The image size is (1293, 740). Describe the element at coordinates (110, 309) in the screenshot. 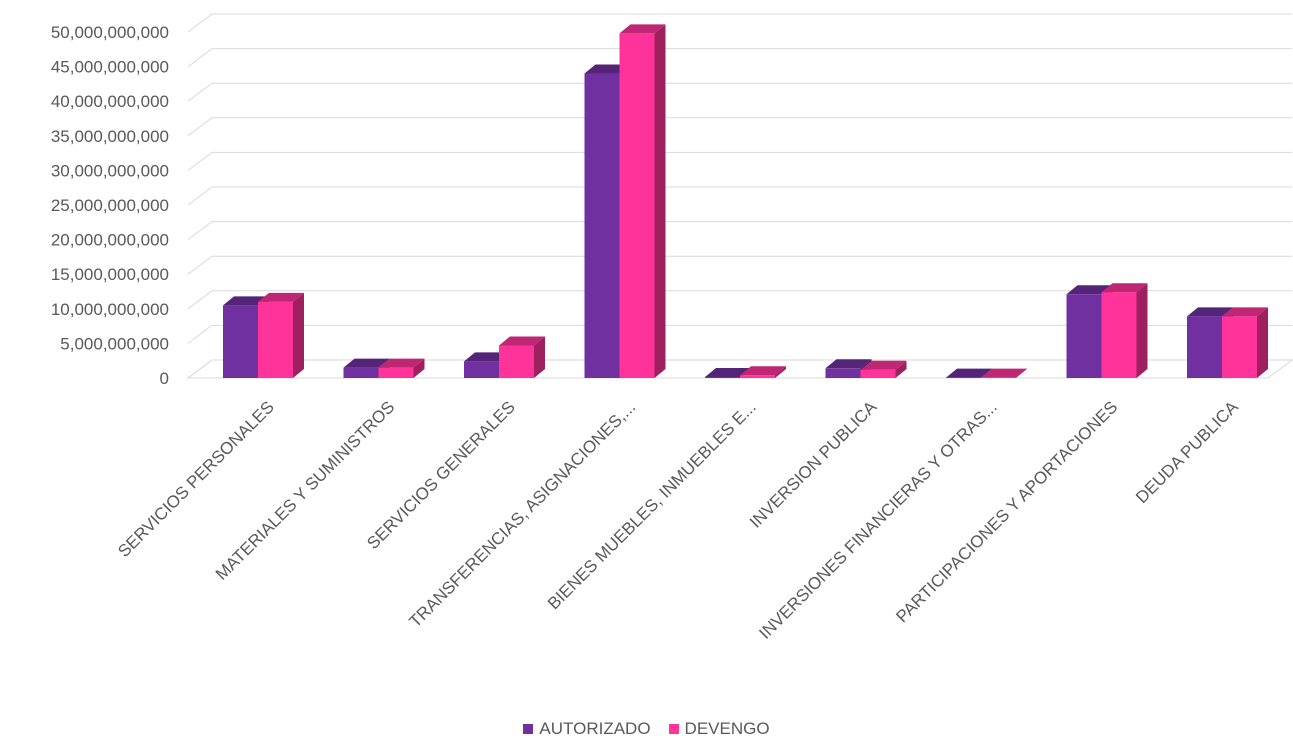

I see `y-tick-label: 10,000,000,000` at that location.